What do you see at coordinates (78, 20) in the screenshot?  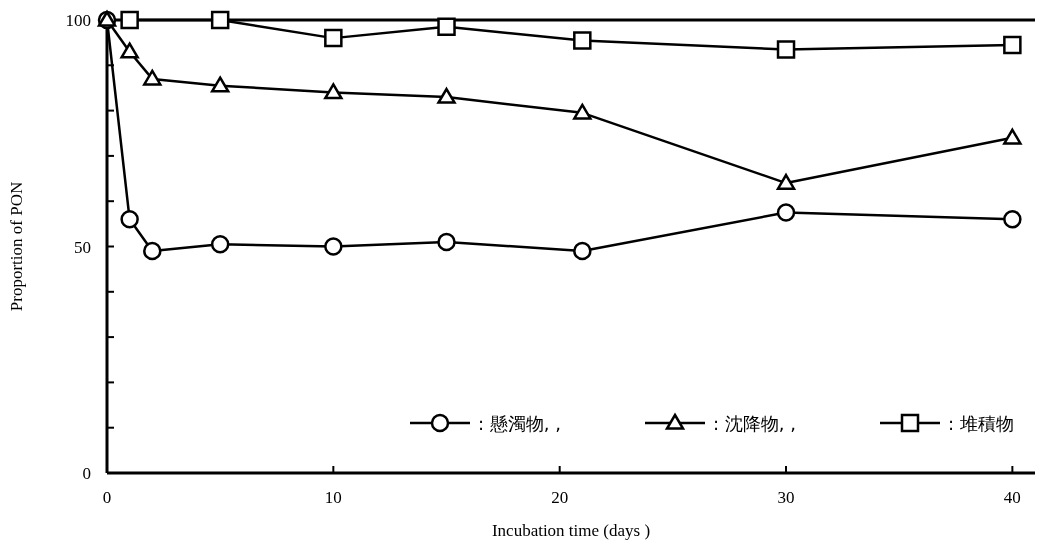 I see `y-tick-label: 100` at bounding box center [78, 20].